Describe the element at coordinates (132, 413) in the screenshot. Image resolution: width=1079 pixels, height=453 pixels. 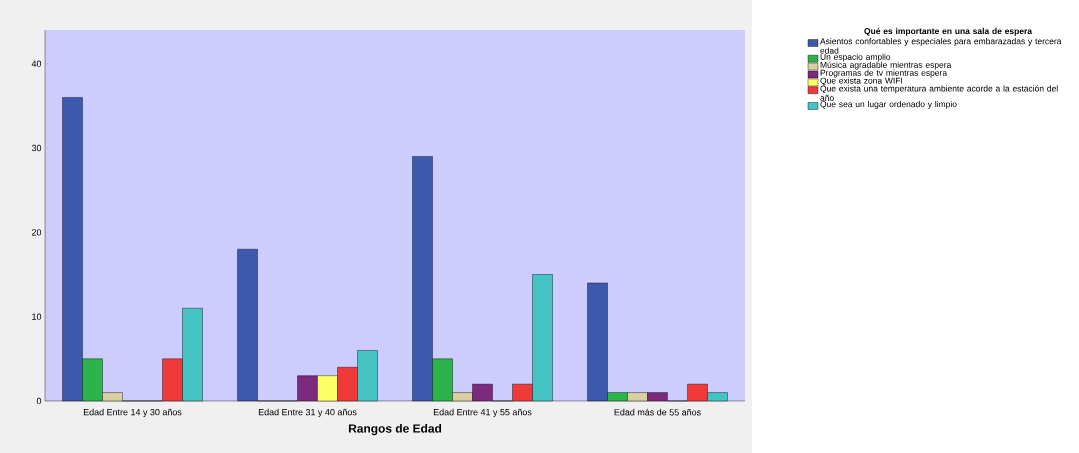
I see `x-tick-label: Edad Entre 14 y 30 años` at that location.